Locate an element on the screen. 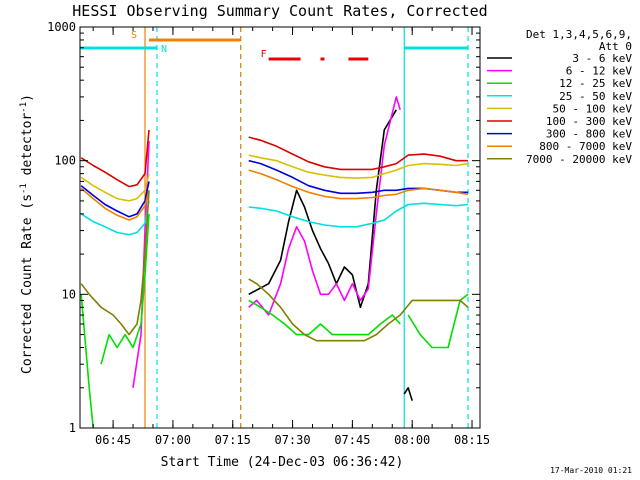  legend-entry-8: 7000 - 20000 keV is located at coordinates (579, 159).